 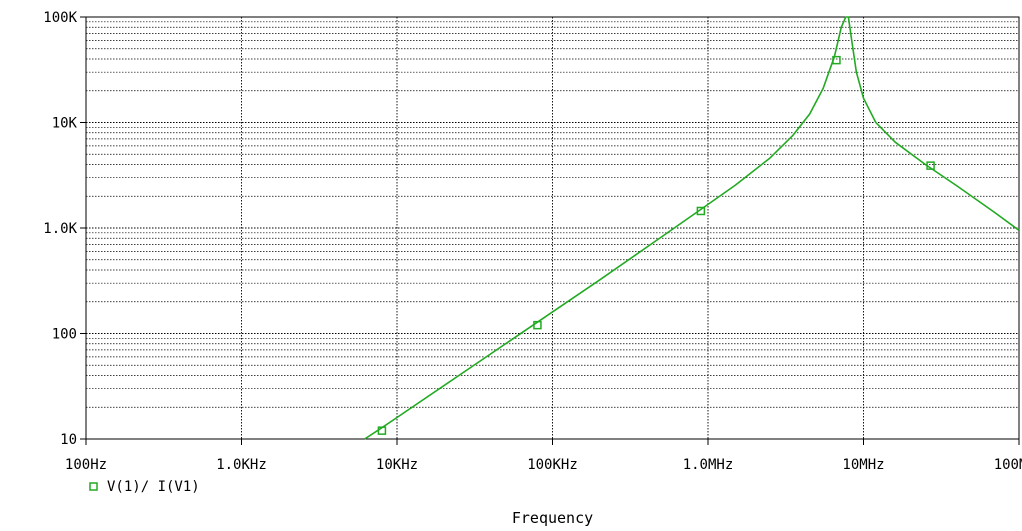 What do you see at coordinates (93, 486) in the screenshot?
I see `legend-marker` at bounding box center [93, 486].